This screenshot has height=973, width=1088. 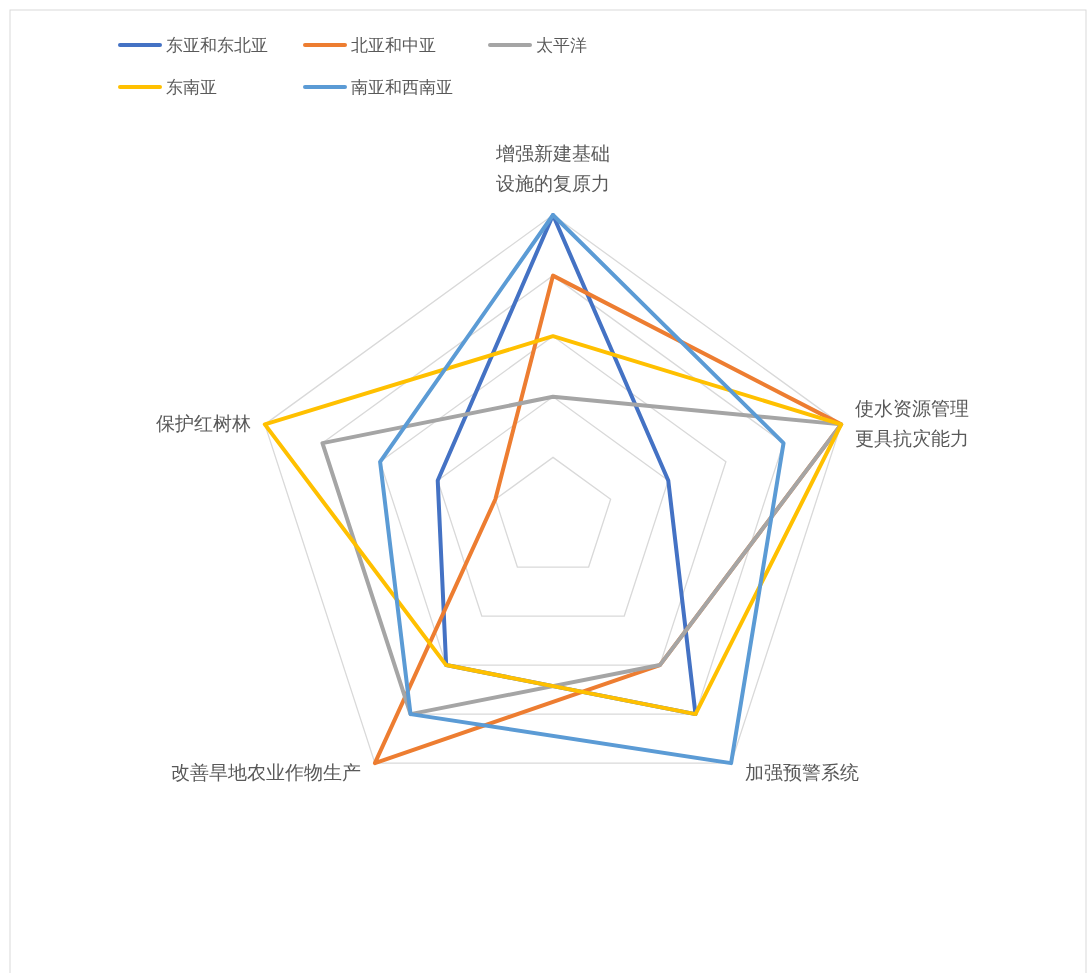 What do you see at coordinates (217, 45) in the screenshot?
I see `legend-label: 东亚和东北亚` at bounding box center [217, 45].